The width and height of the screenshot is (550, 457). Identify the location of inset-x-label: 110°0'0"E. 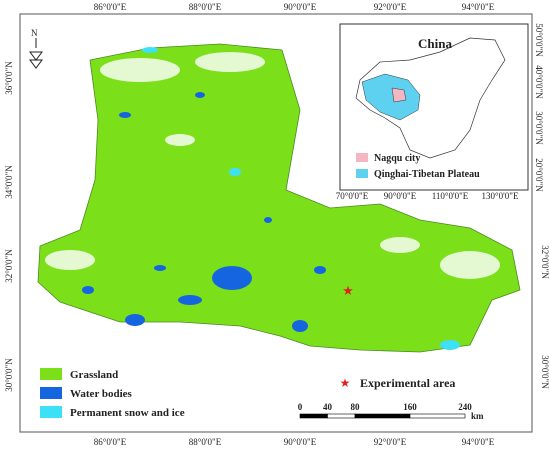
(450, 196).